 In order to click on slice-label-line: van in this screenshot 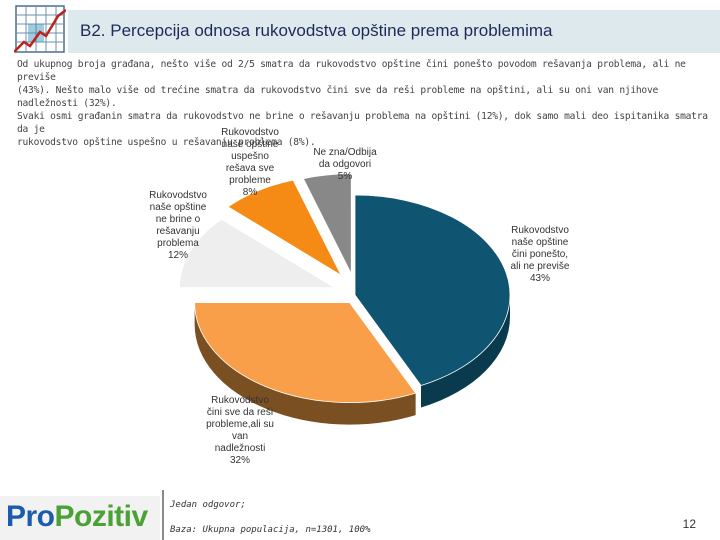, I will do `click(240, 436)`.